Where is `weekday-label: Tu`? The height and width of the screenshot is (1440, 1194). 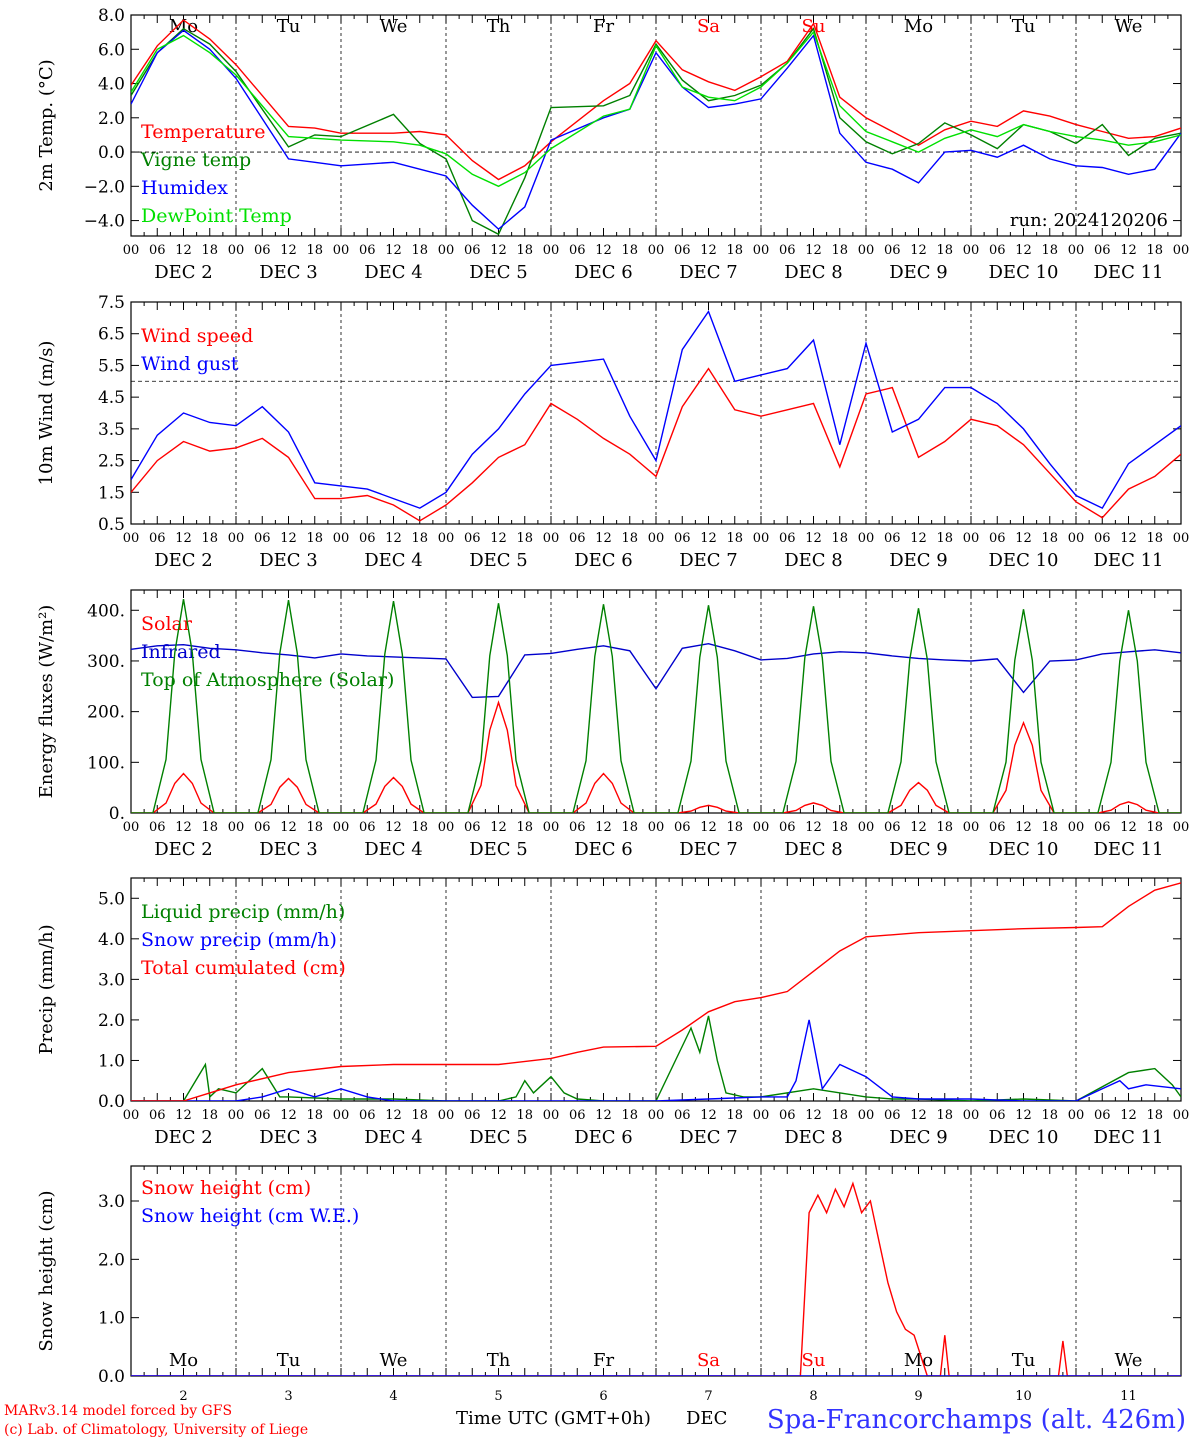 weekday-label: Tu is located at coordinates (289, 1360).